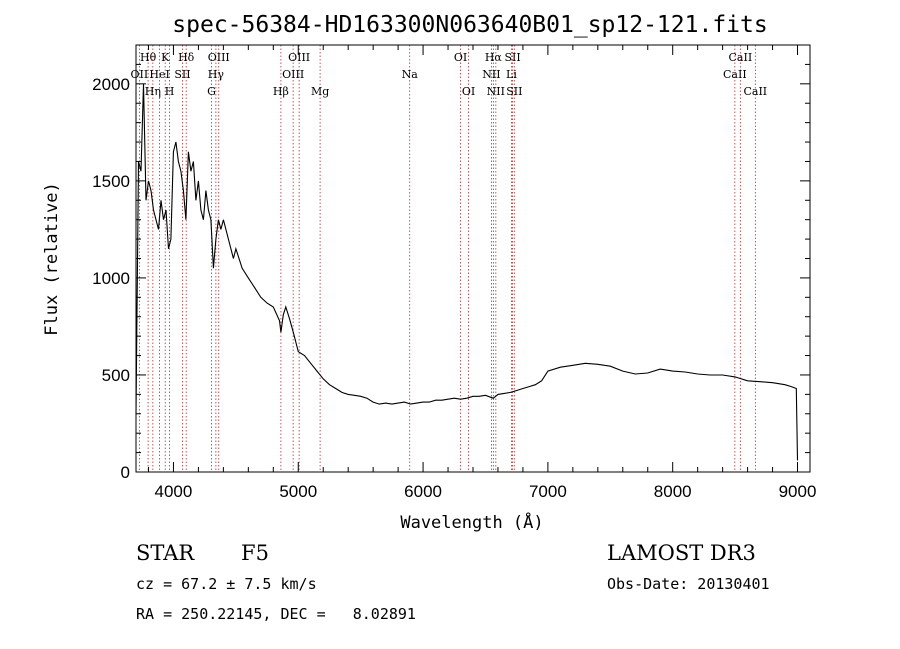 The width and height of the screenshot is (900, 649). Describe the element at coordinates (111, 278) in the screenshot. I see `y-tick-label: 1000` at that location.